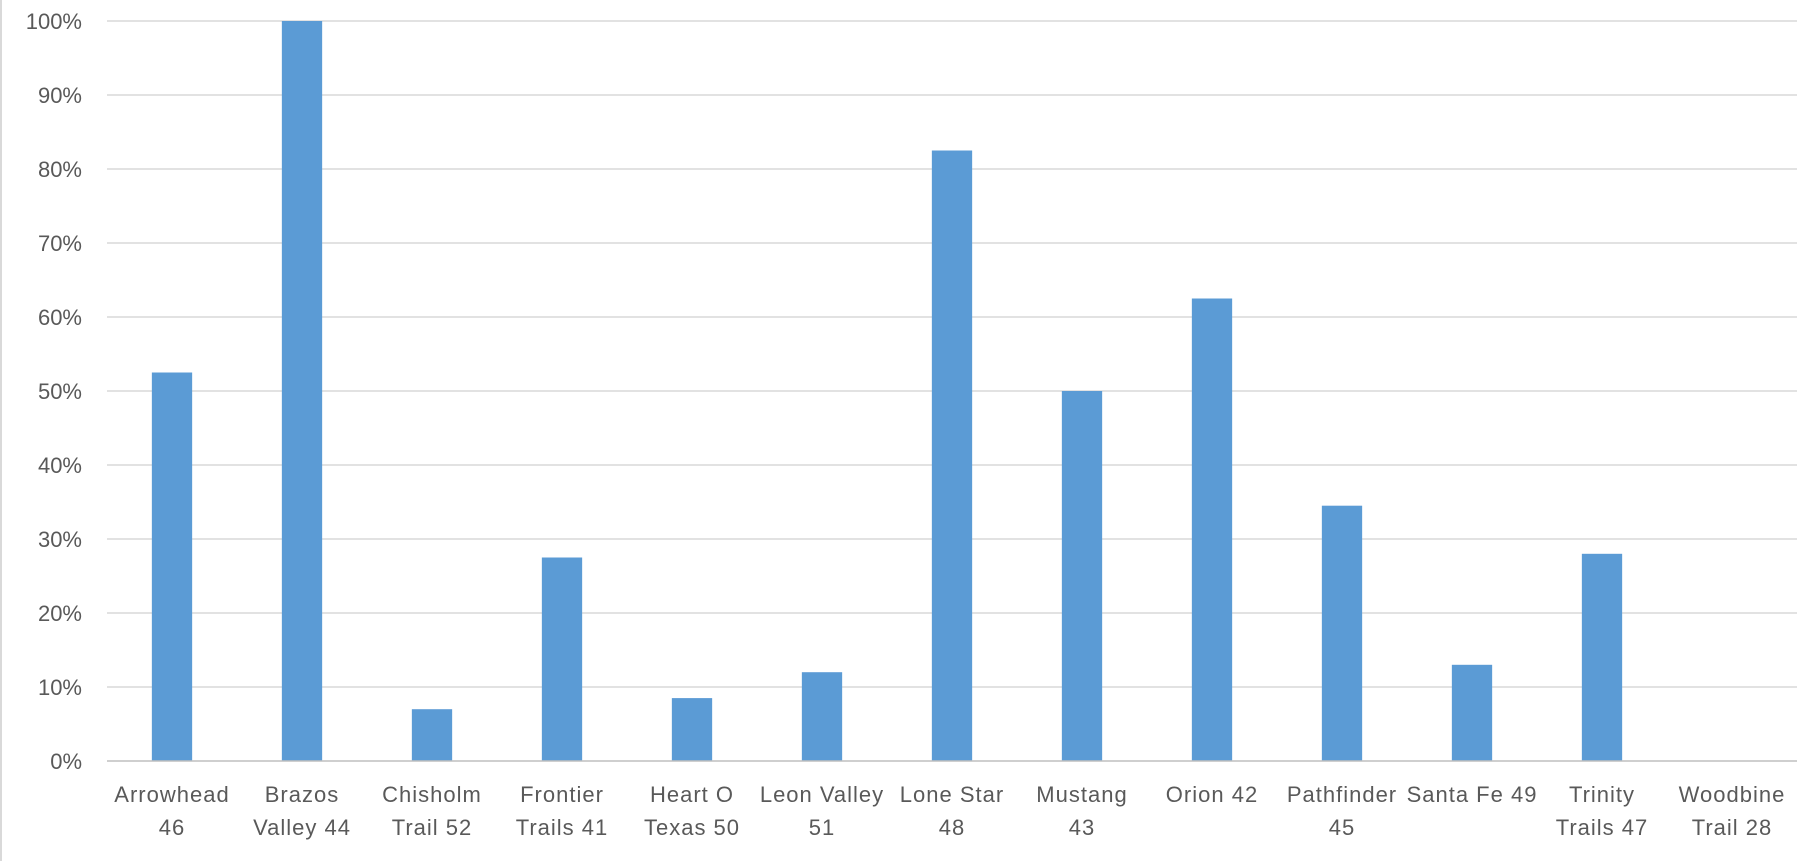  Describe the element at coordinates (1602, 794) in the screenshot. I see `x-tick-label: Trinity` at that location.